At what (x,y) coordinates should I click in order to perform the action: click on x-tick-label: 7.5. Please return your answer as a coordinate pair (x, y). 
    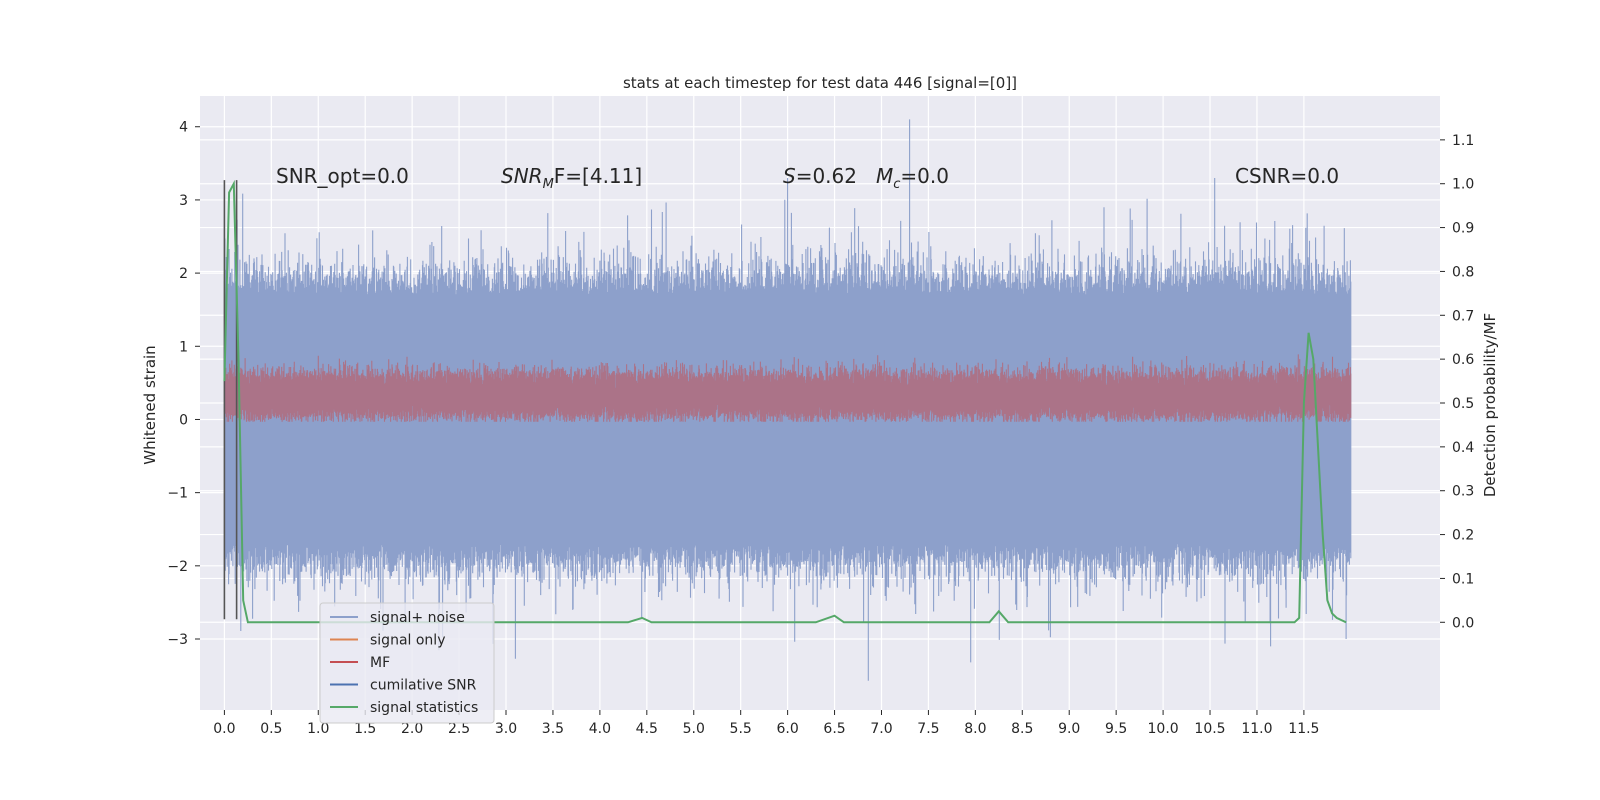
    Looking at the image, I should click on (928, 729).